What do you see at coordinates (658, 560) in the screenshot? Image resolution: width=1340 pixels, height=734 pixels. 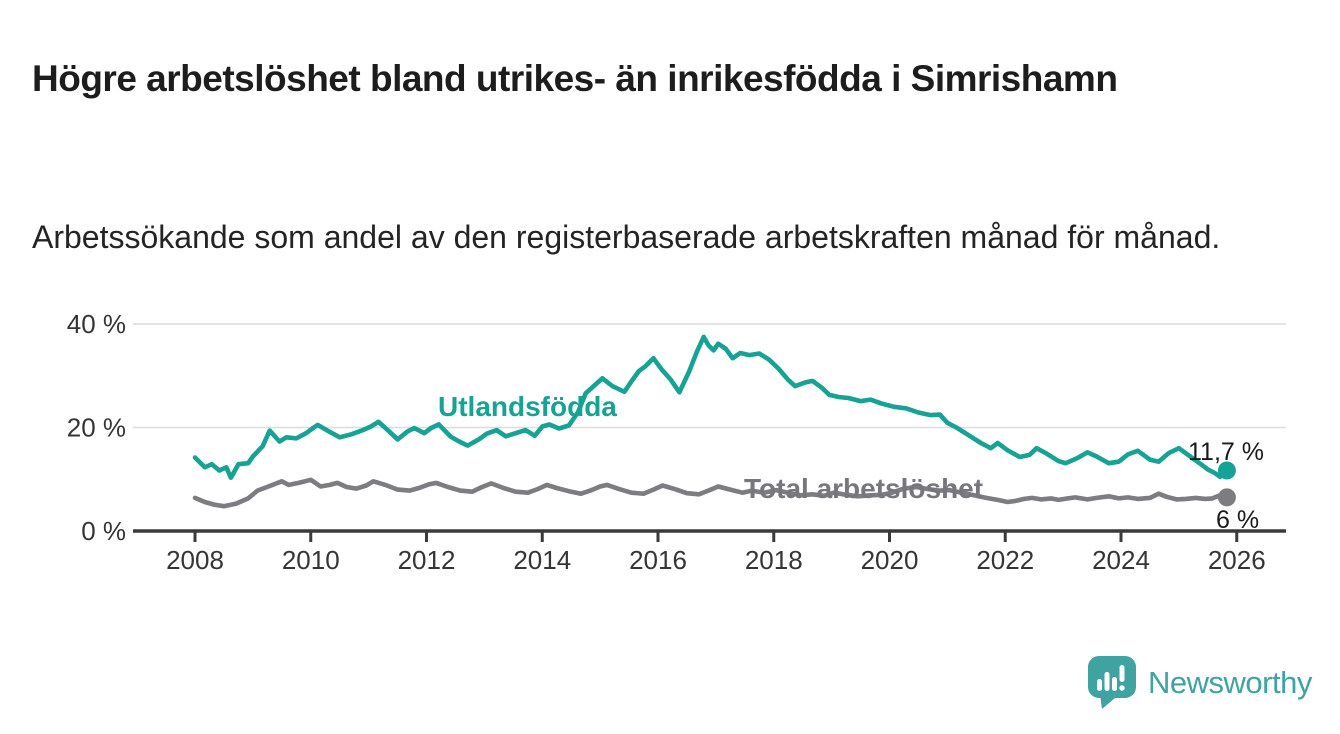 I see `x-tick-label: 2016` at bounding box center [658, 560].